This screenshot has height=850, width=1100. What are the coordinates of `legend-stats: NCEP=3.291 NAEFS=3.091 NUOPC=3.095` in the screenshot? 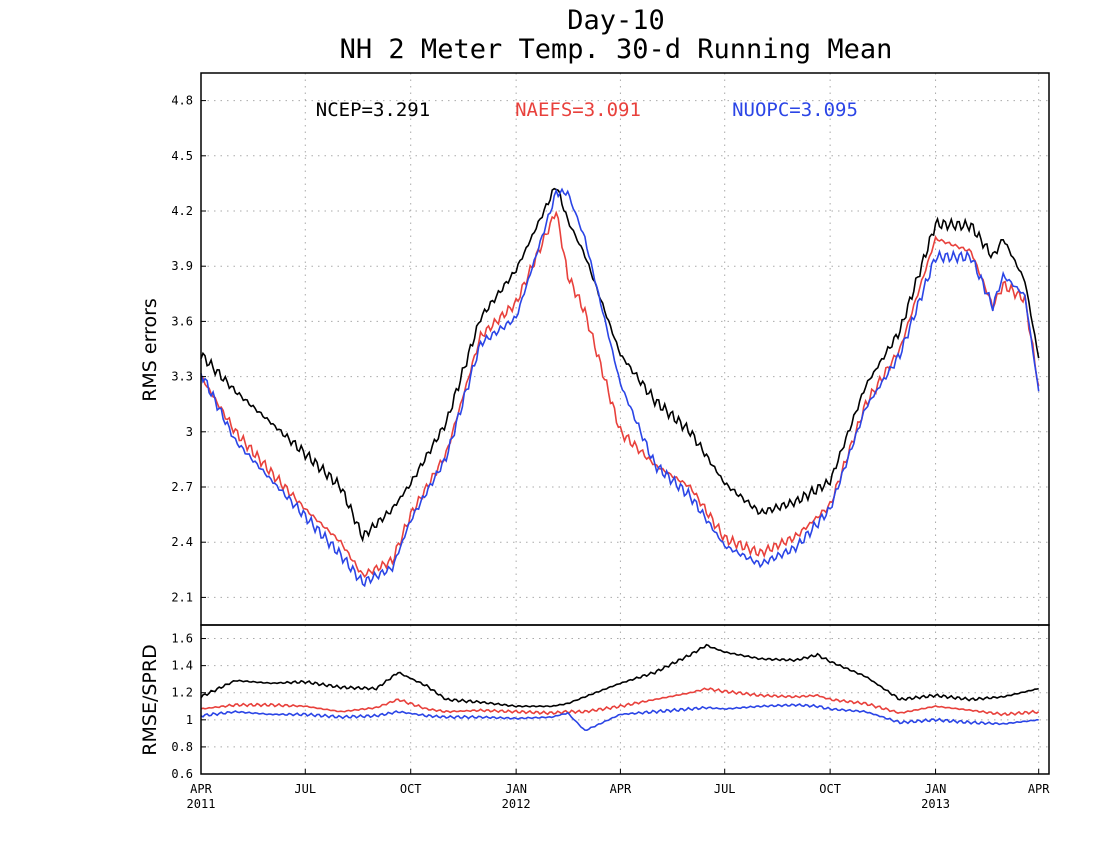 It's located at (587, 110).